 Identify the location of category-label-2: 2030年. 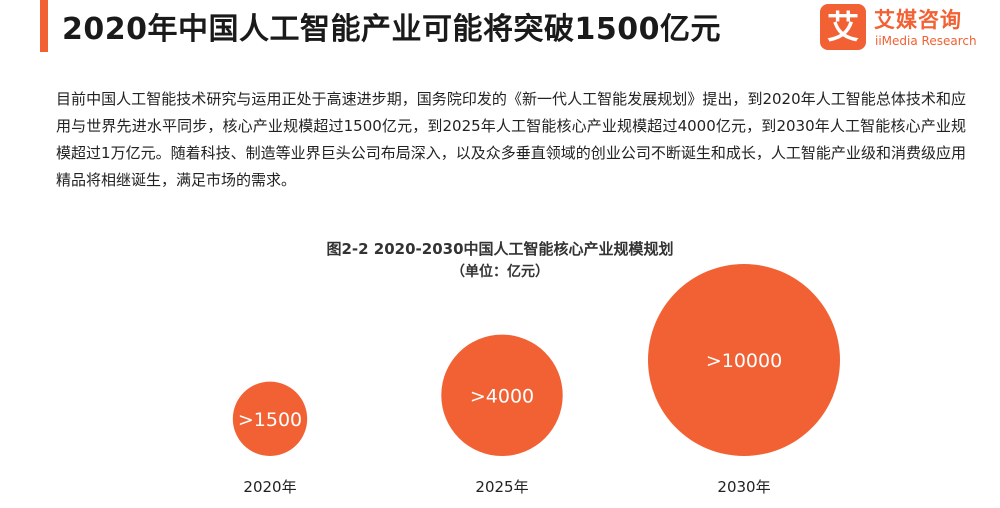
(743, 487).